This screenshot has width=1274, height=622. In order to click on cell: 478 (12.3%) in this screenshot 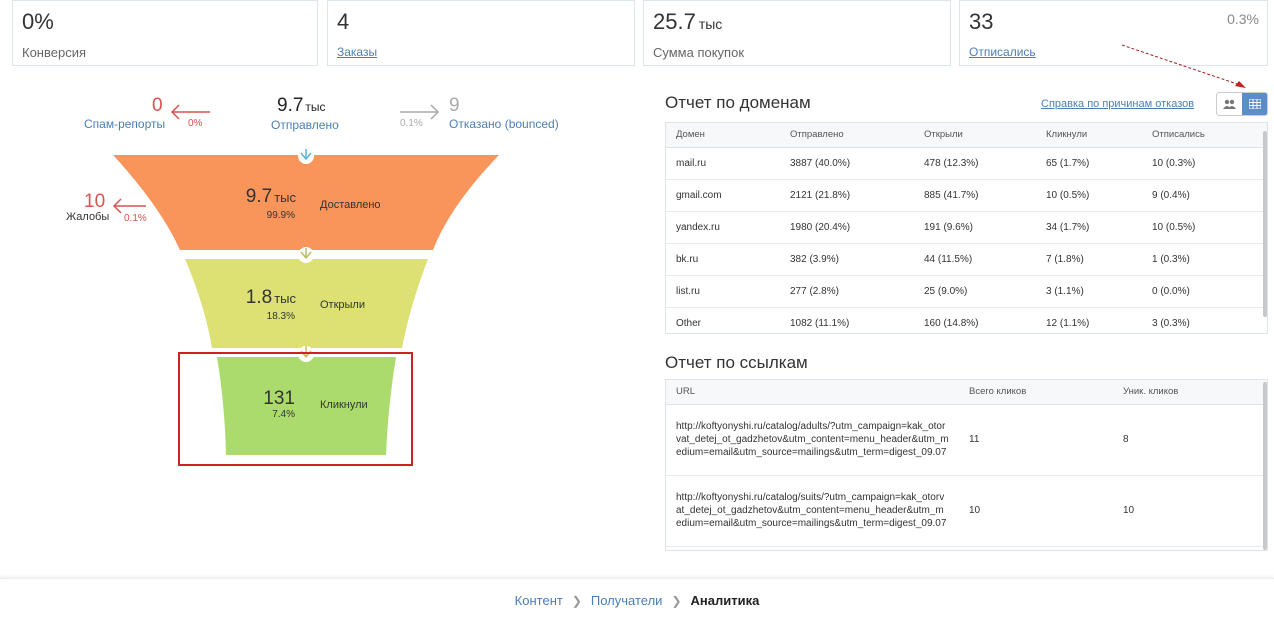, I will do `click(975, 163)`.